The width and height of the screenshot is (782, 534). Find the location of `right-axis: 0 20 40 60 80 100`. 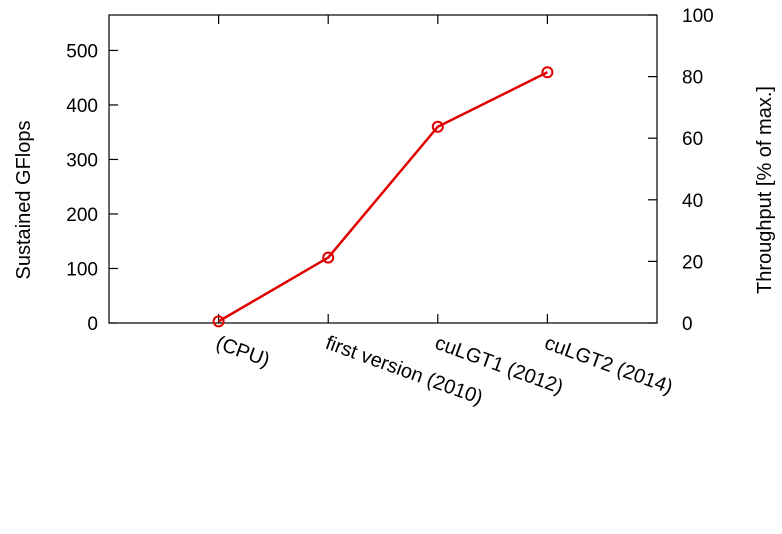

right-axis: 0 20 40 60 80 100 is located at coordinates (681, 170).